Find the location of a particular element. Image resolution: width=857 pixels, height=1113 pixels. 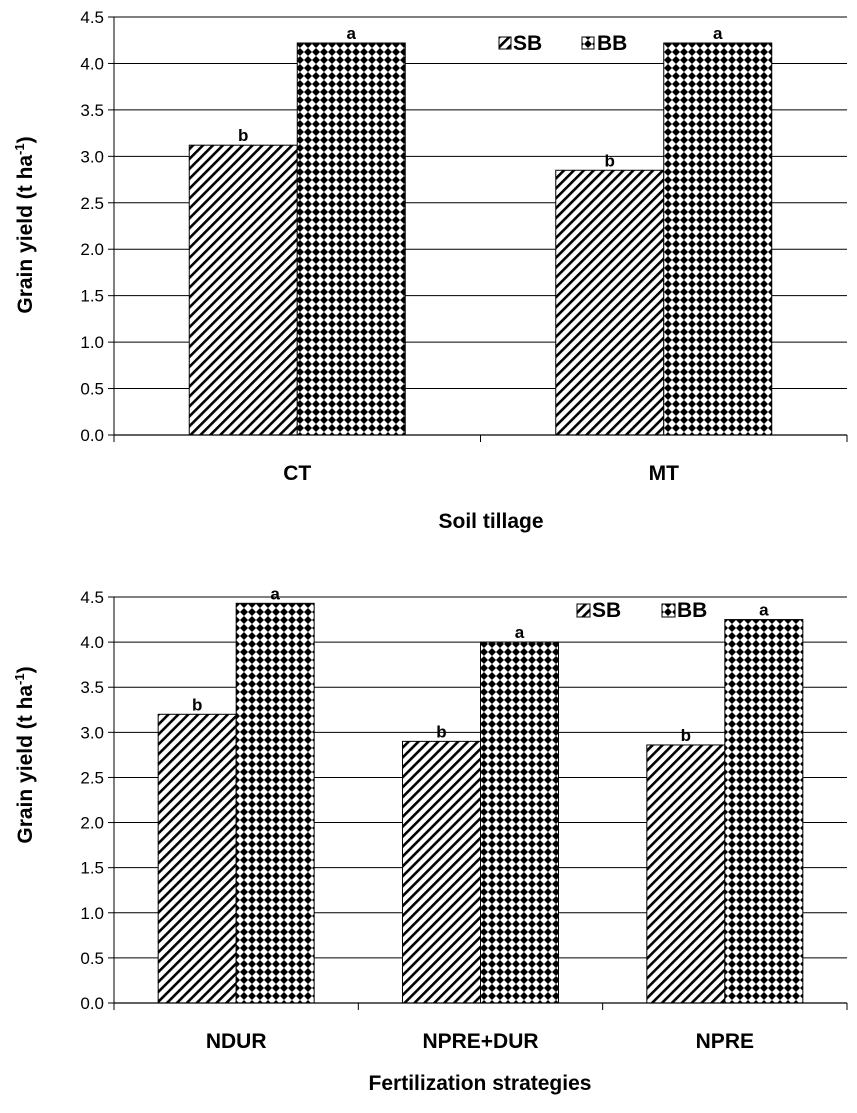

x-tick-label: NPRE is located at coordinates (725, 1041).